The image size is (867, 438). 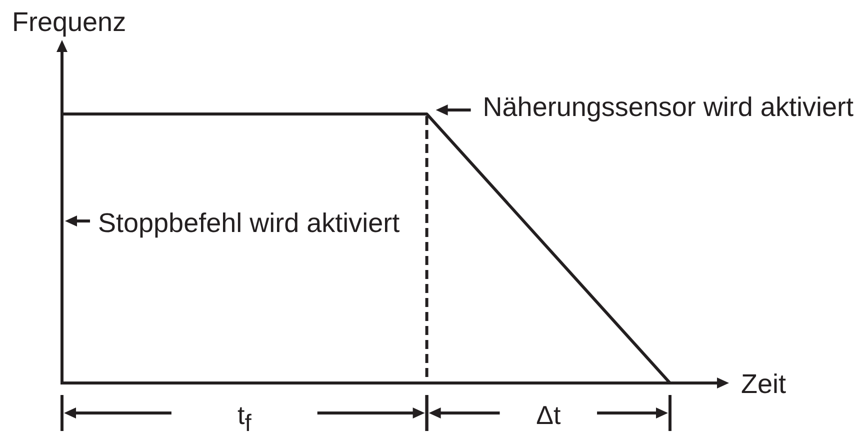 What do you see at coordinates (668, 107) in the screenshot?
I see `annotation: Näherungssensor wird aktiviert` at bounding box center [668, 107].